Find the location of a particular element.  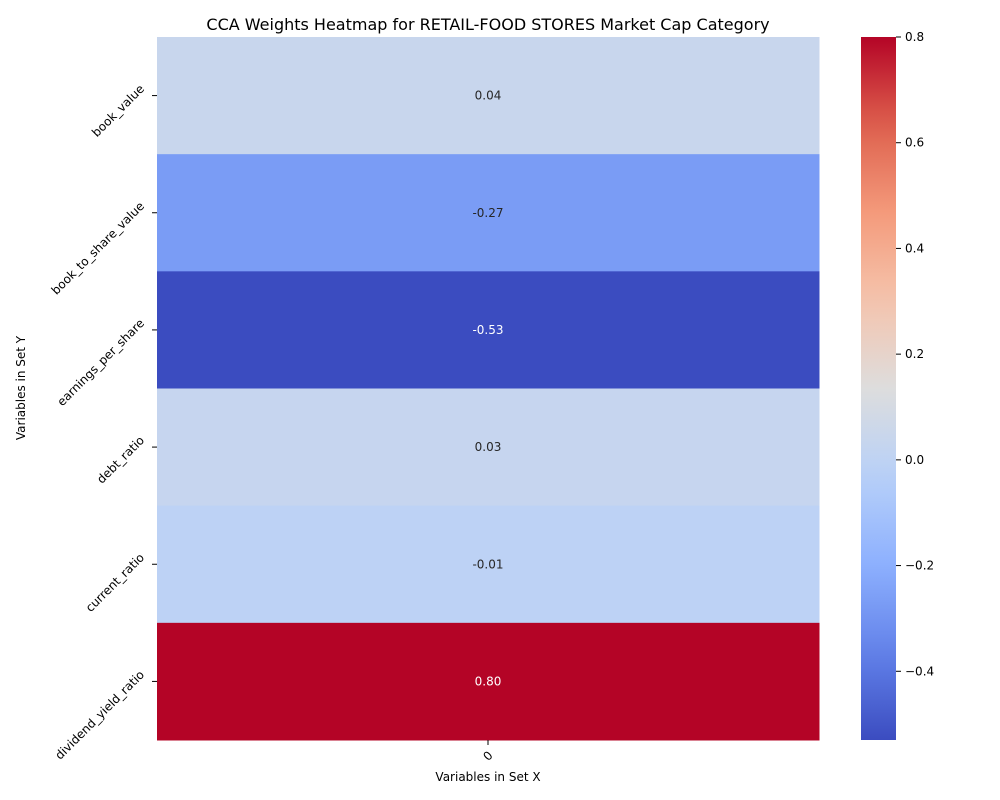

cell-value-label: -0.27 is located at coordinates (487, 213).